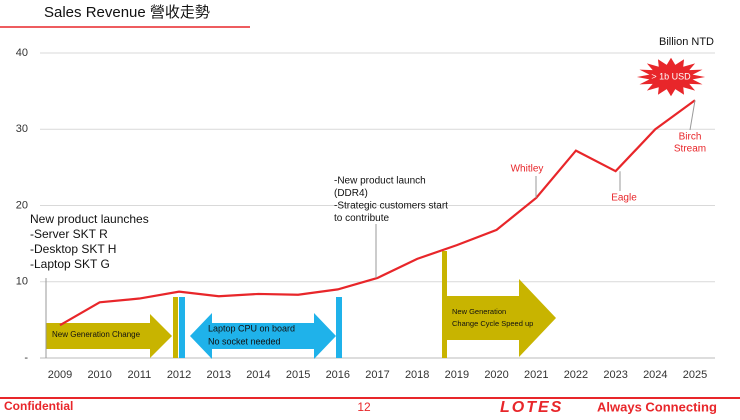 The image size is (740, 420). Describe the element at coordinates (96, 334) in the screenshot. I see `annotation: New Generation Change` at that location.